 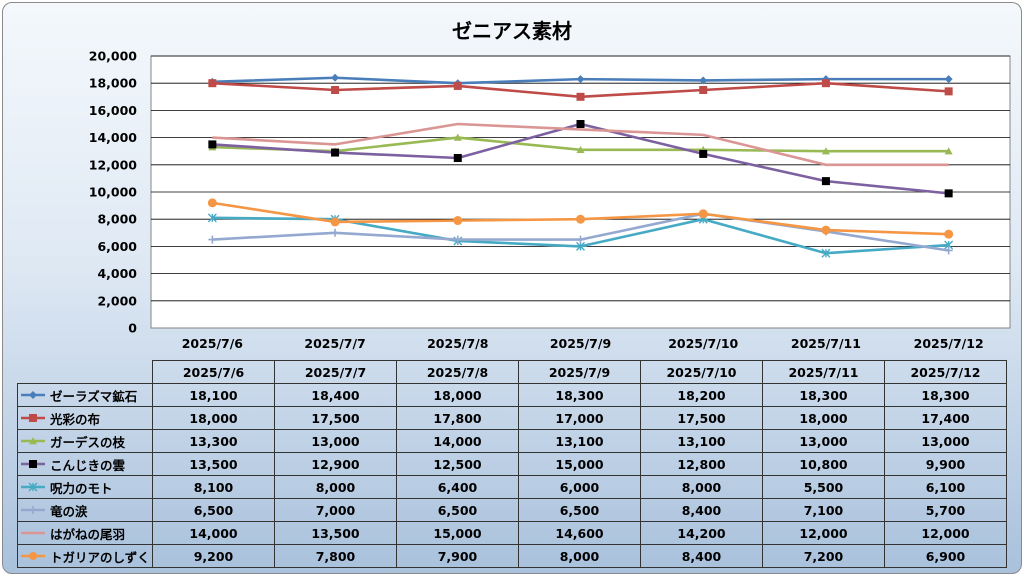 I want to click on table-header-cell: 2025/7/6, so click(x=213, y=372).